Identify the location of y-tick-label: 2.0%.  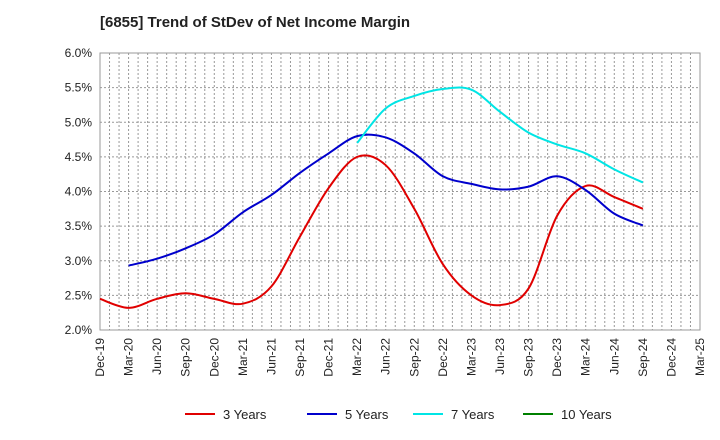
(79, 330).